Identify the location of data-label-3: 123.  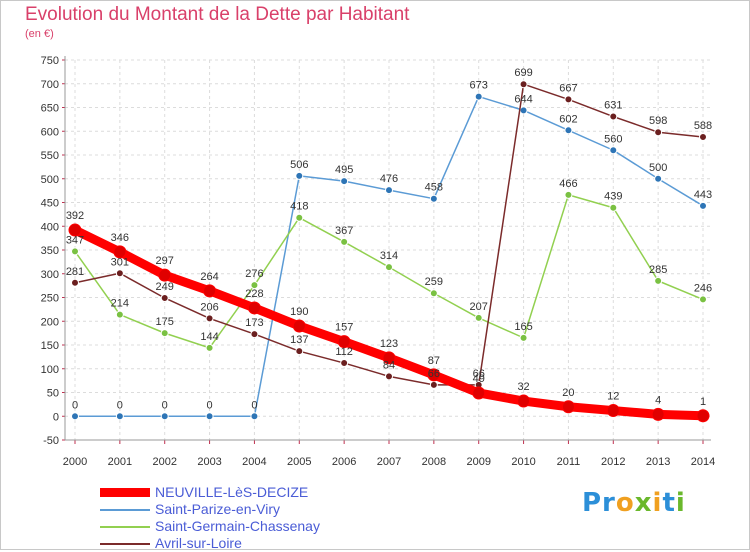
(389, 344).